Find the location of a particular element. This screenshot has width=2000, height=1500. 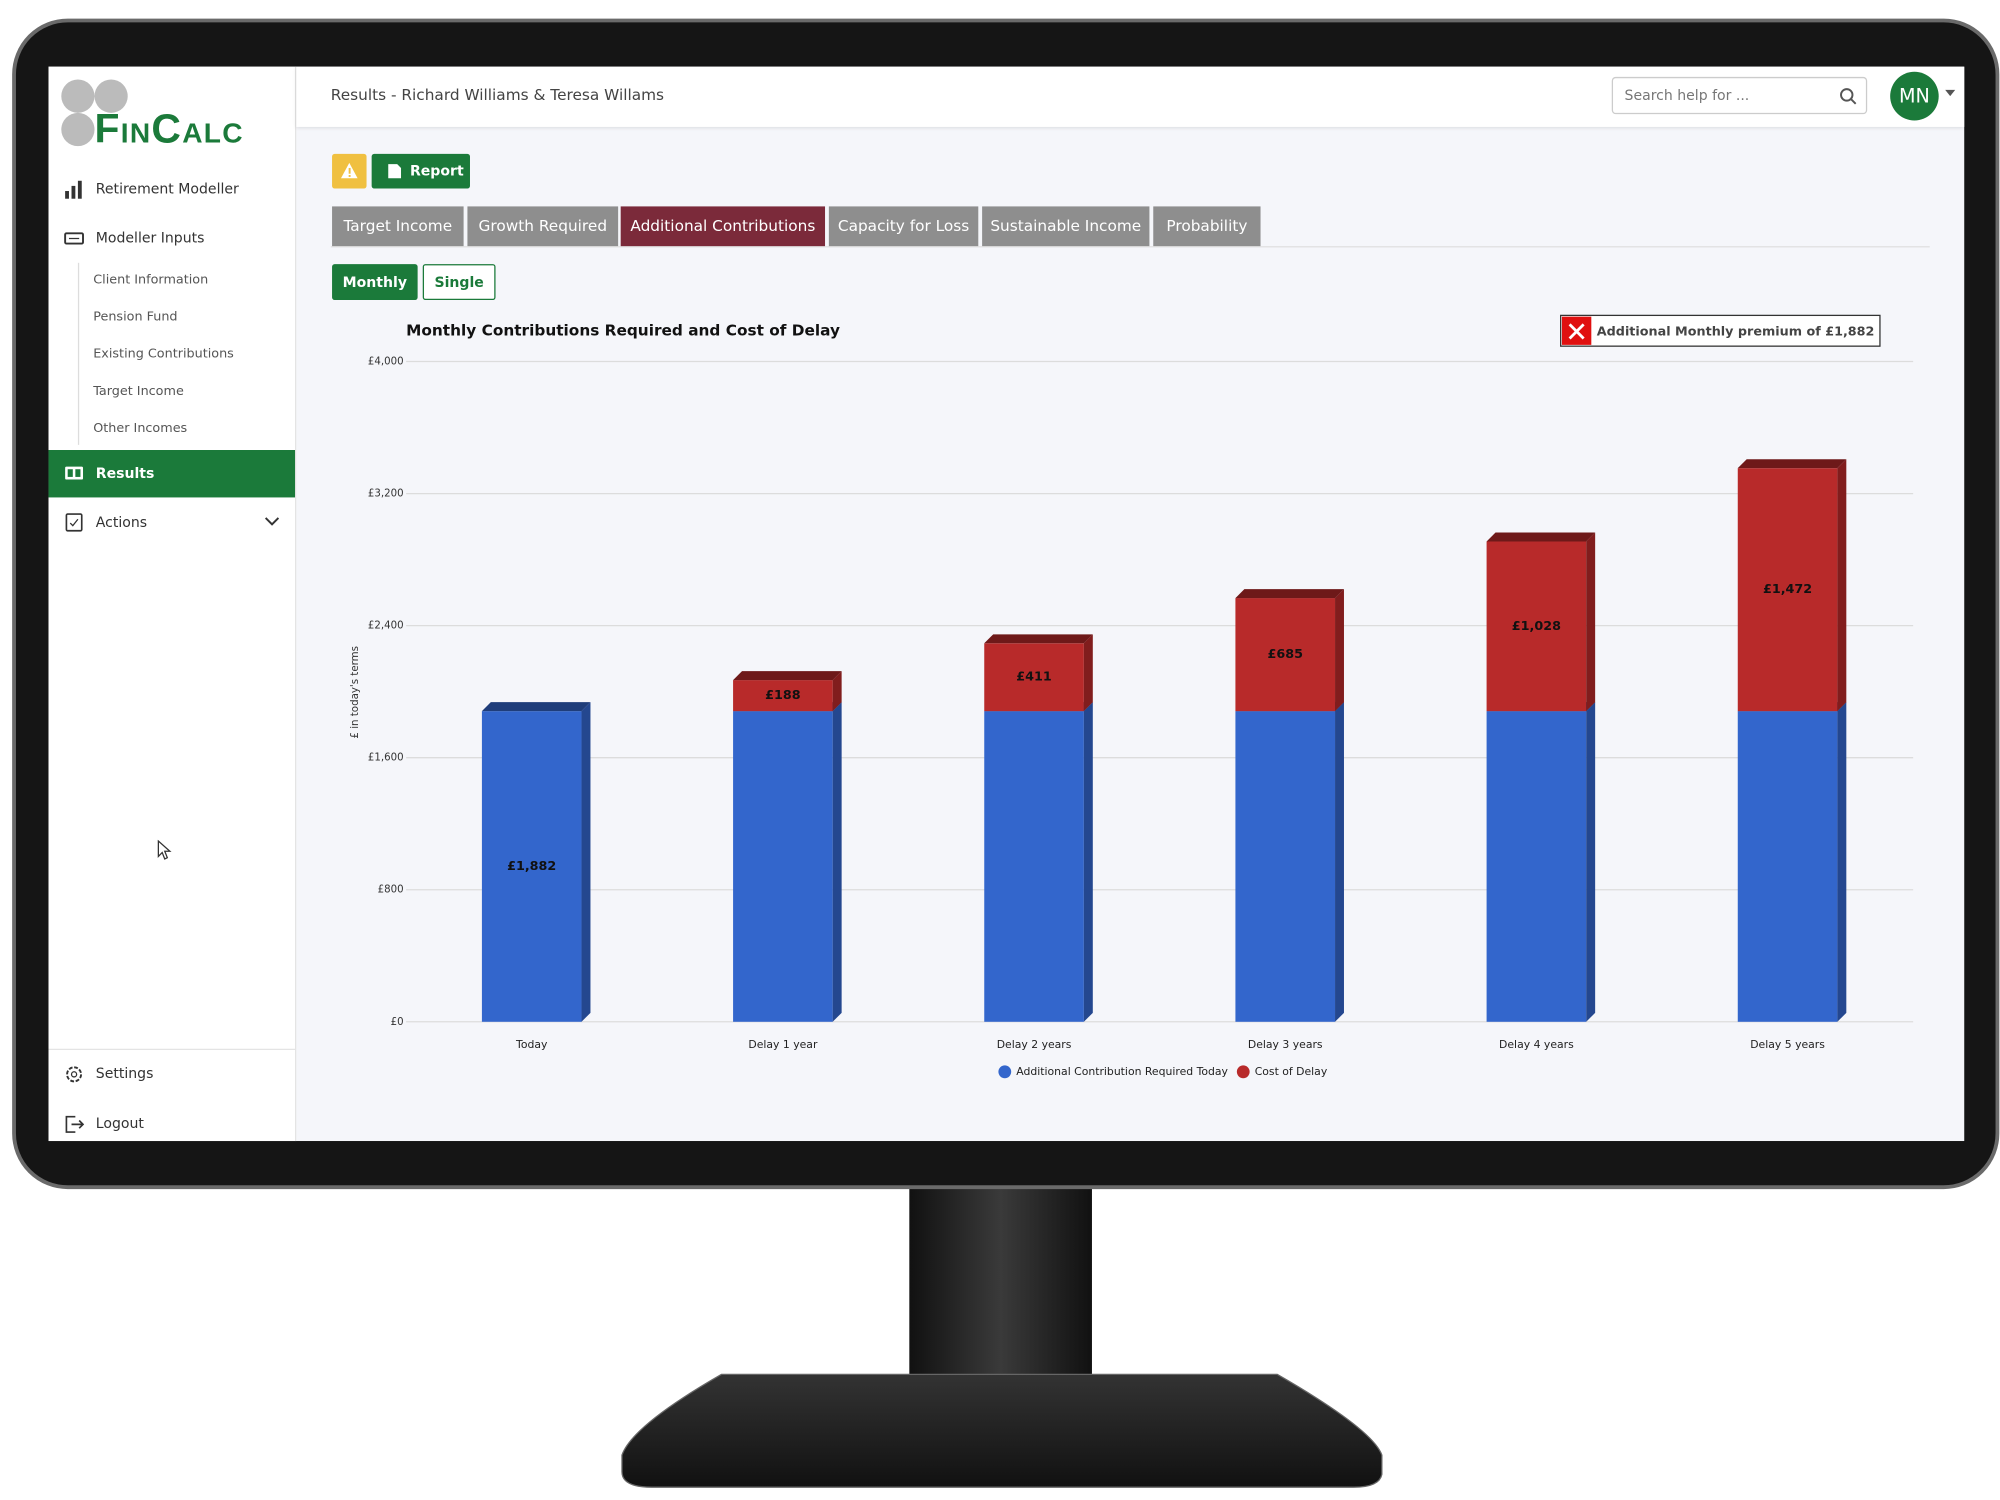

value-label: £1,028 is located at coordinates (1536, 626).